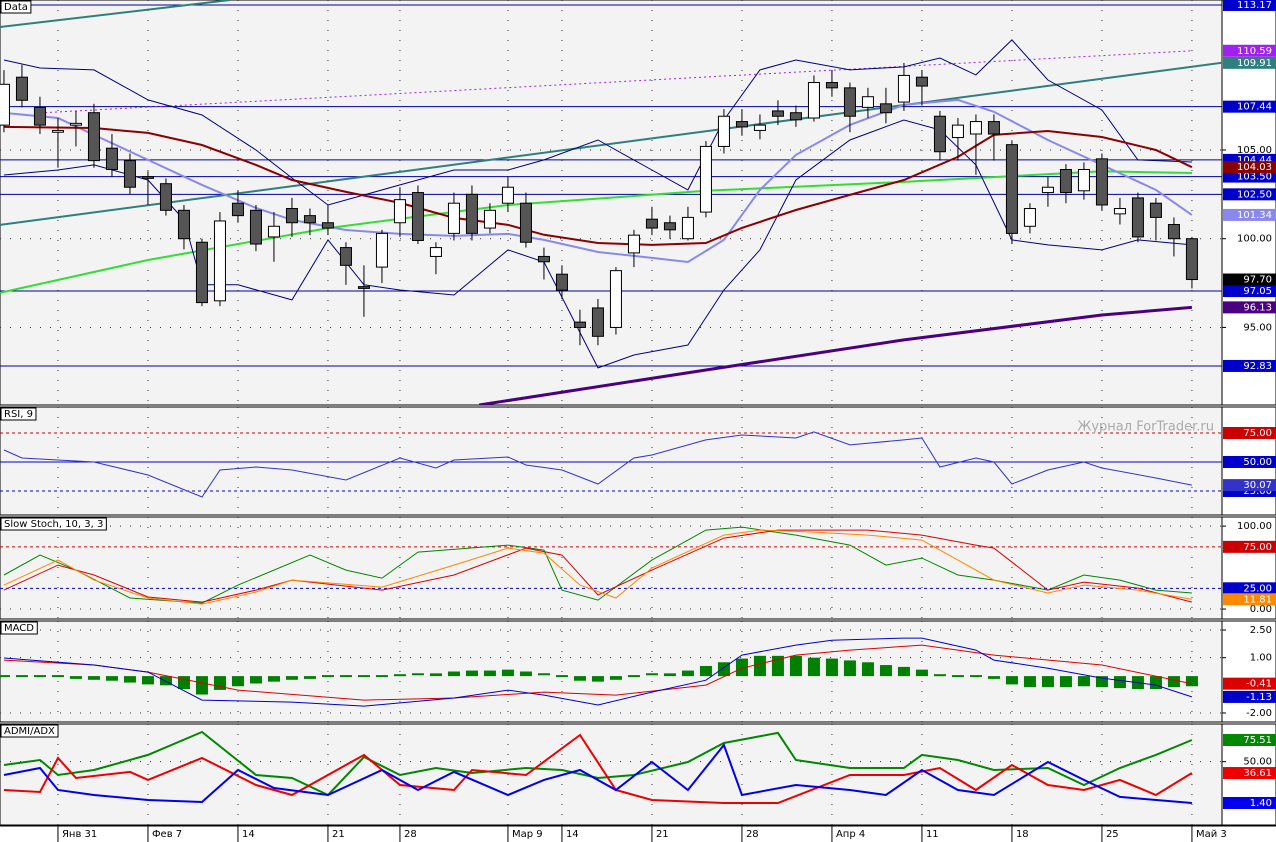 The height and width of the screenshot is (842, 1276). Describe the element at coordinates (1254, 526) in the screenshot. I see `y-tick-label: 100.00` at that location.